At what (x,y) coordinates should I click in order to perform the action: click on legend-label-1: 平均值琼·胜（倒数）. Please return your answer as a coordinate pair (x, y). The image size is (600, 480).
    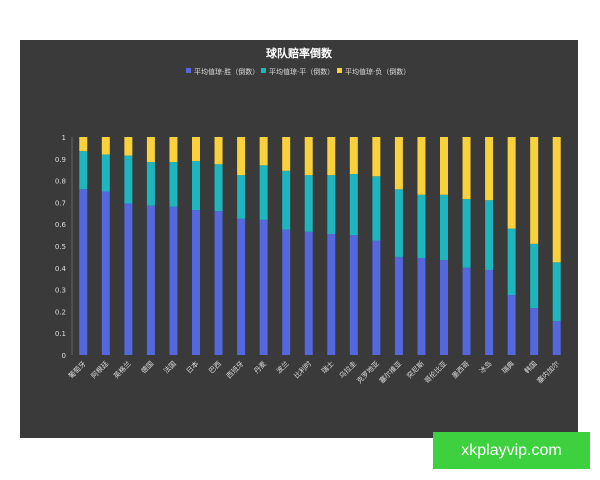
    Looking at the image, I should click on (226, 71).